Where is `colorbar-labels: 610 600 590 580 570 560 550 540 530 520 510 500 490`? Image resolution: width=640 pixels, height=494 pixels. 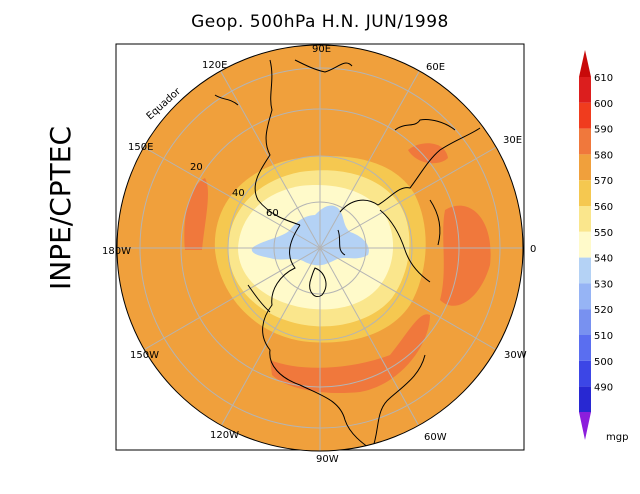 colorbar-labels: 610 600 590 580 570 560 550 540 530 520 510 500 490 is located at coordinates (603, 233).